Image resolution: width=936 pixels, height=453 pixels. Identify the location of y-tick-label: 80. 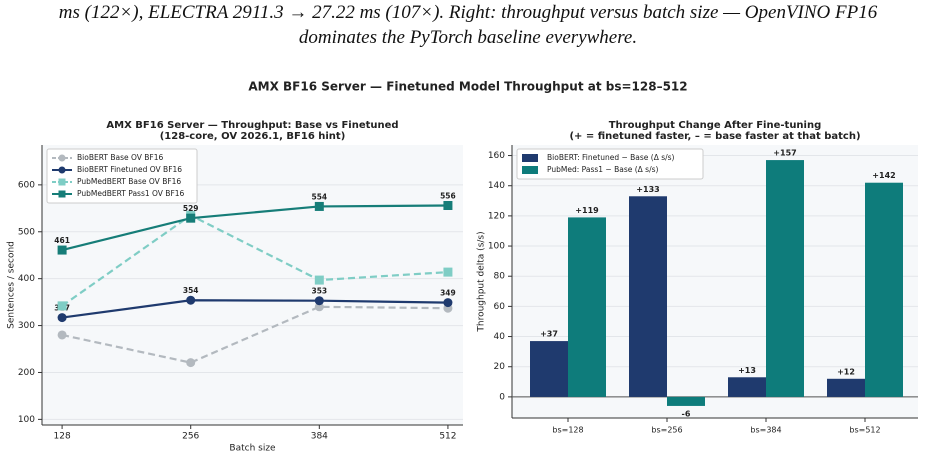
(500, 277).